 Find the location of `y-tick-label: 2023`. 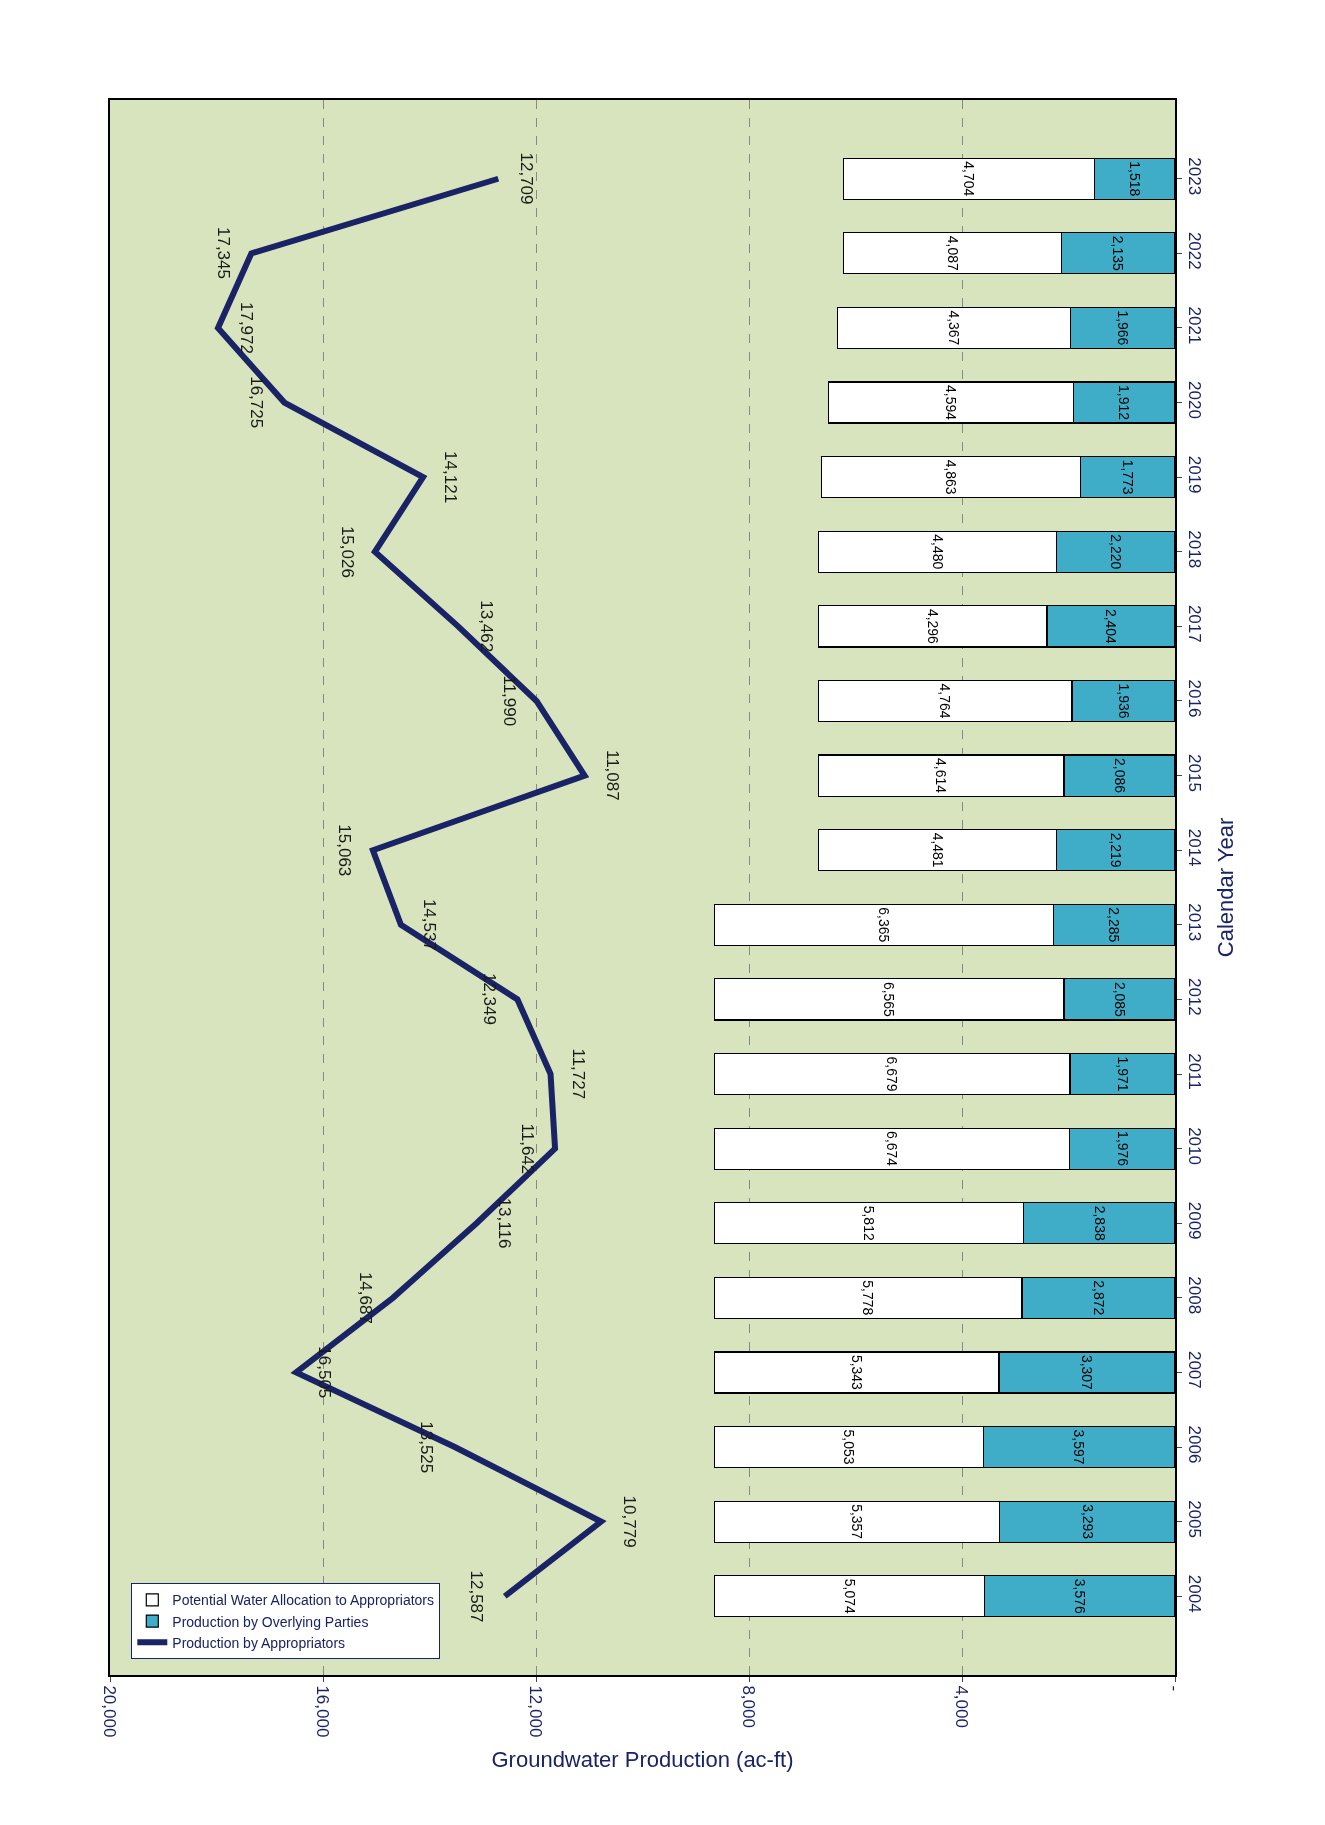

y-tick-label: 2023 is located at coordinates (1194, 176).